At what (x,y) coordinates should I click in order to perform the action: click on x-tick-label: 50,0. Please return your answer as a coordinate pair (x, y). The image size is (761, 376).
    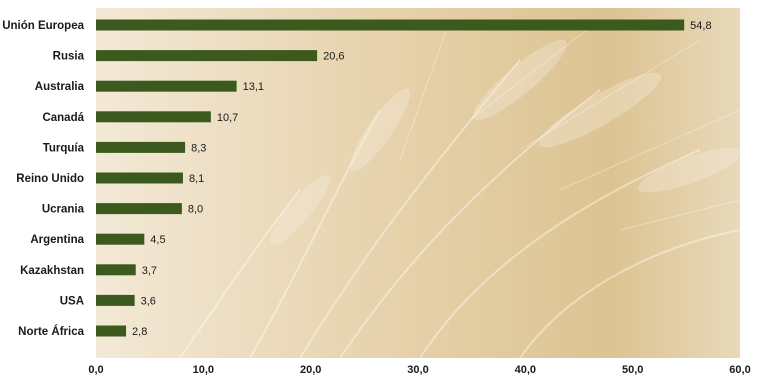
    Looking at the image, I should click on (632, 370).